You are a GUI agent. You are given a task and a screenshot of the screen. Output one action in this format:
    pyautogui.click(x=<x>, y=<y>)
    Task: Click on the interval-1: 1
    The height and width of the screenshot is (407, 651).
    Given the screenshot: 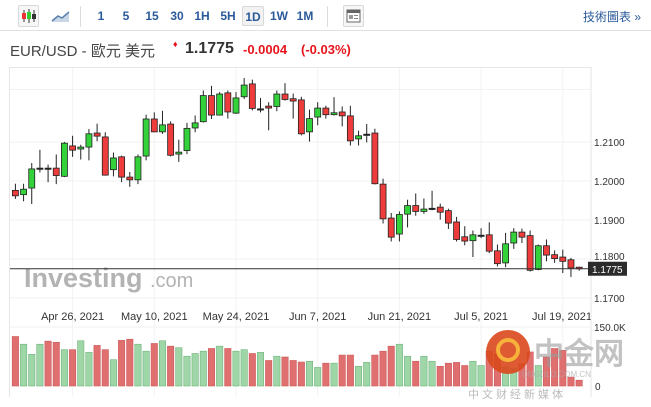 What is the action you would take?
    pyautogui.click(x=101, y=16)
    